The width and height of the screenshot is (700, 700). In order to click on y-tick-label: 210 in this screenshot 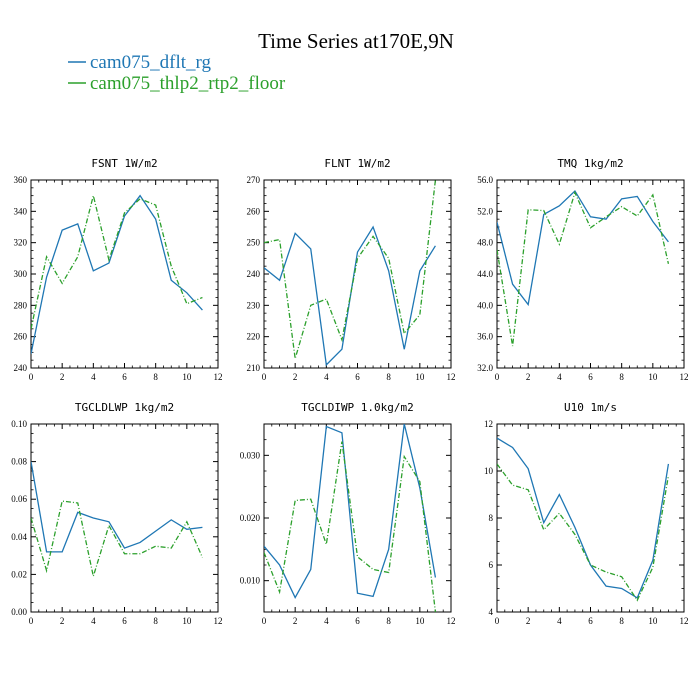, I will do `click(254, 368)`.